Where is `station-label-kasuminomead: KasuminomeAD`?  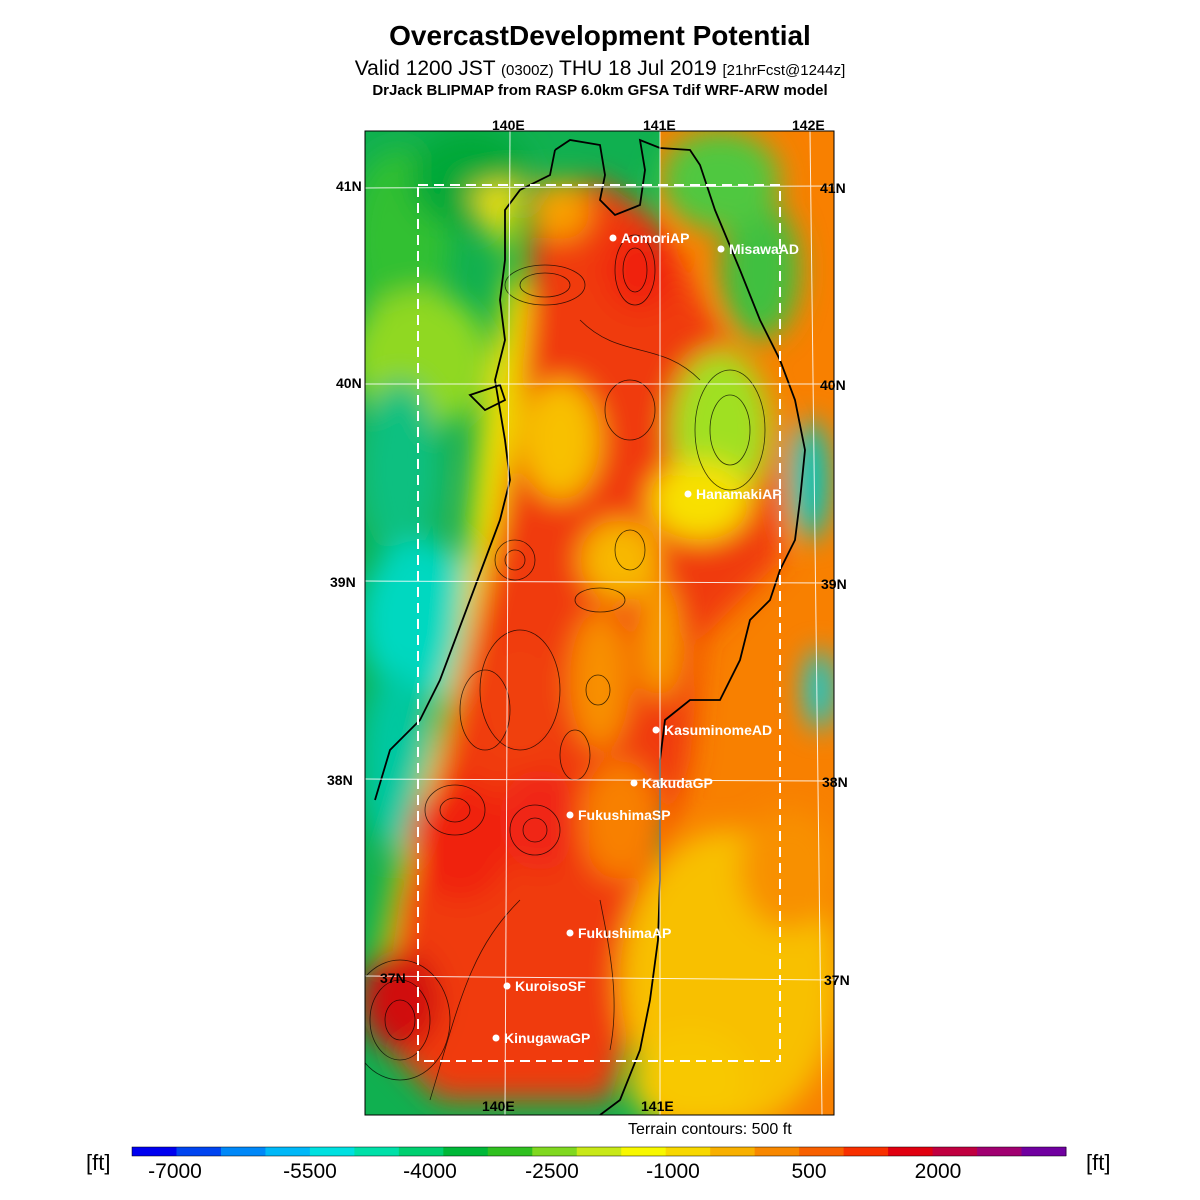 station-label-kasuminomead: KasuminomeAD is located at coordinates (718, 730).